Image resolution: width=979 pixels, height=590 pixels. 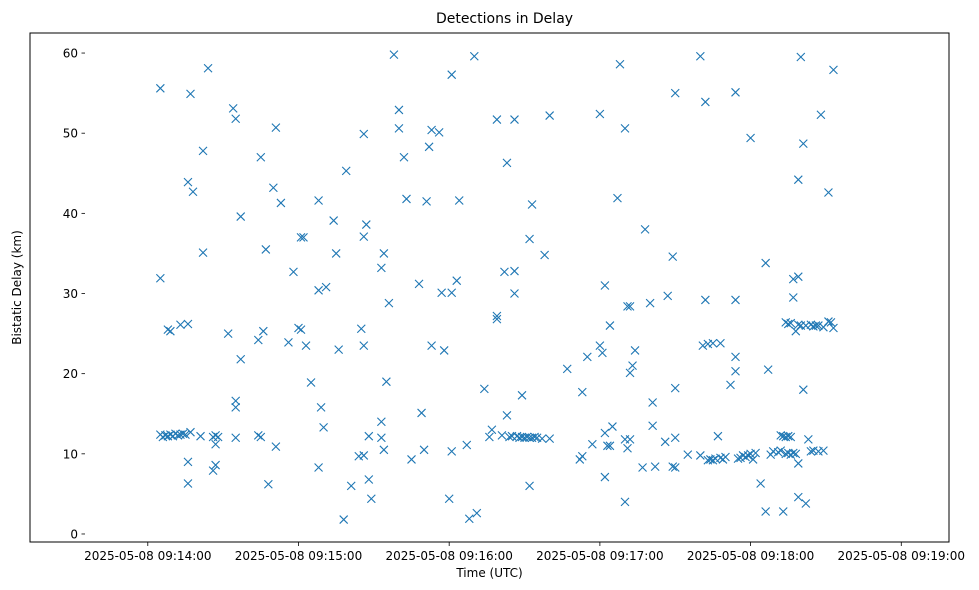 I want to click on x-tick-label: 2025-05-08 09:18:00, so click(x=750, y=556).